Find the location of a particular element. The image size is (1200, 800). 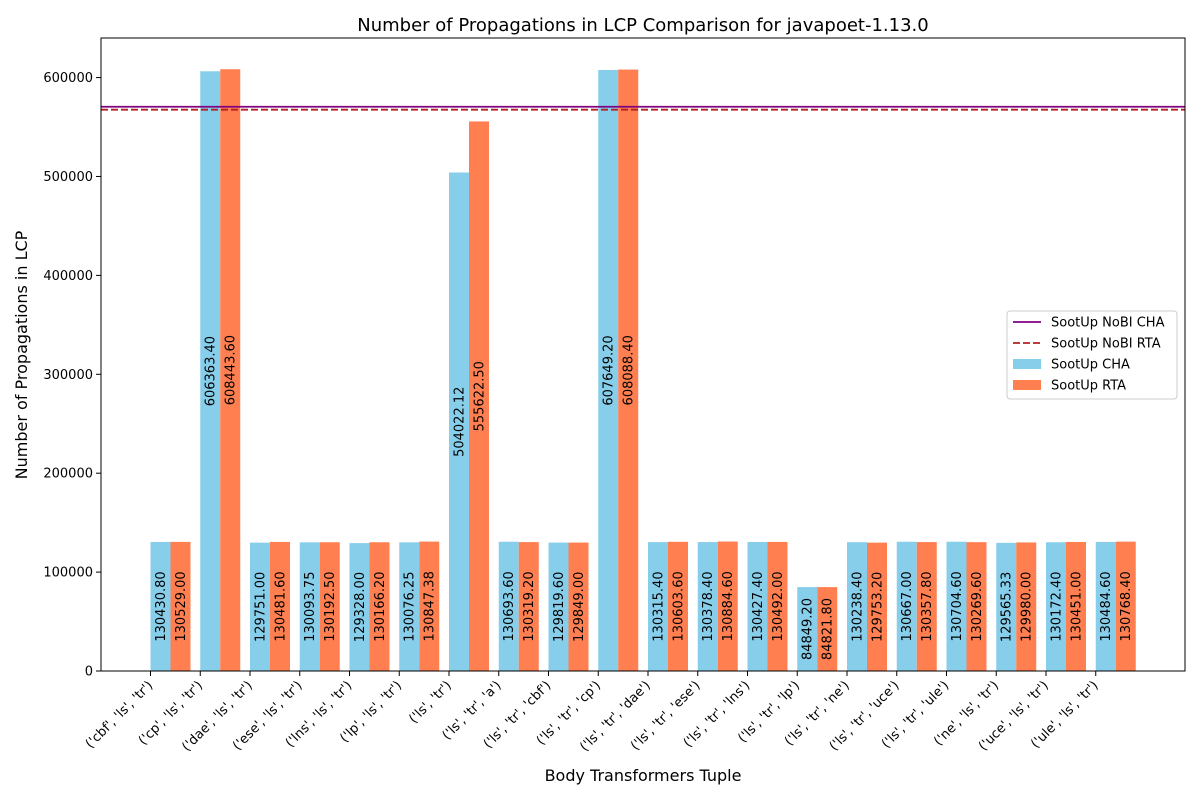

bar-value-label: 129751.00 is located at coordinates (261, 607).